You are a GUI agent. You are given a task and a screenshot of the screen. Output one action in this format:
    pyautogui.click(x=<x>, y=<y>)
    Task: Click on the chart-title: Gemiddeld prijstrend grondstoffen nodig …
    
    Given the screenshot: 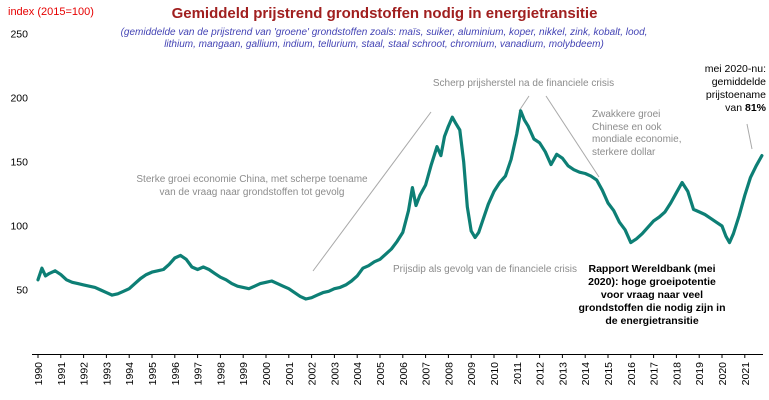 What is the action you would take?
    pyautogui.click(x=384, y=13)
    